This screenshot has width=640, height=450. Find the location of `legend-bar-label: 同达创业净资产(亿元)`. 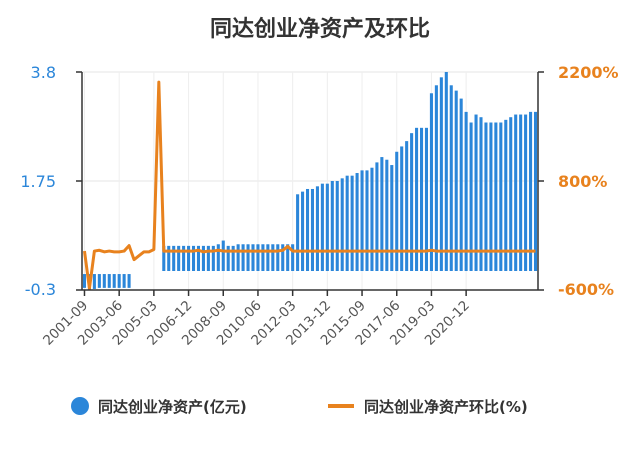

legend-bar-label: 同达创业净资产(亿元) is located at coordinates (172, 407).